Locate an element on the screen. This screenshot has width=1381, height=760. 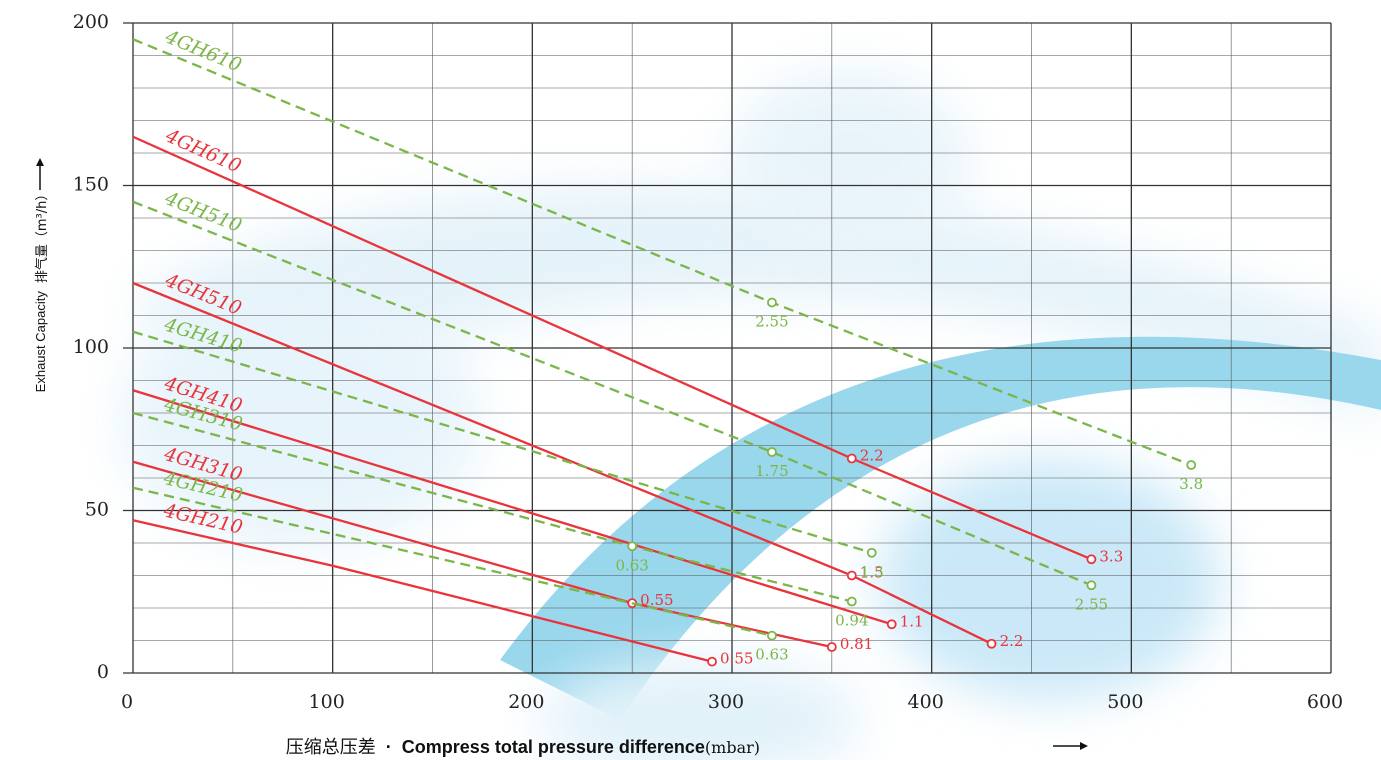
y-label-cn: 排气量（m³/h） is located at coordinates (42, 236).